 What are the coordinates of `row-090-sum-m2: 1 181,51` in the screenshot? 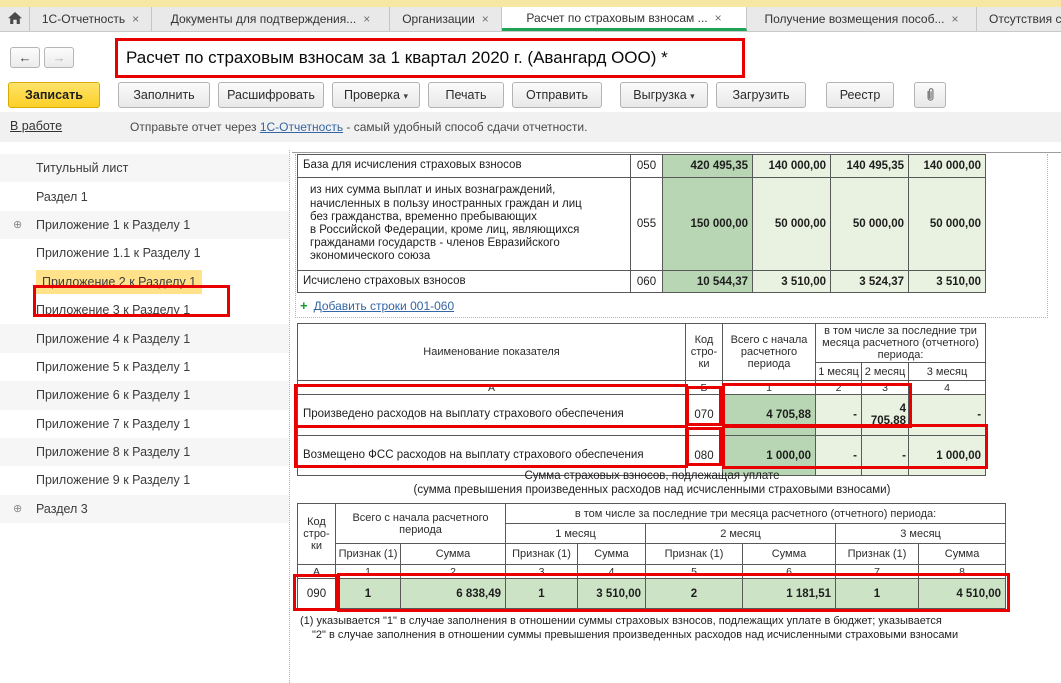 It's located at (789, 593).